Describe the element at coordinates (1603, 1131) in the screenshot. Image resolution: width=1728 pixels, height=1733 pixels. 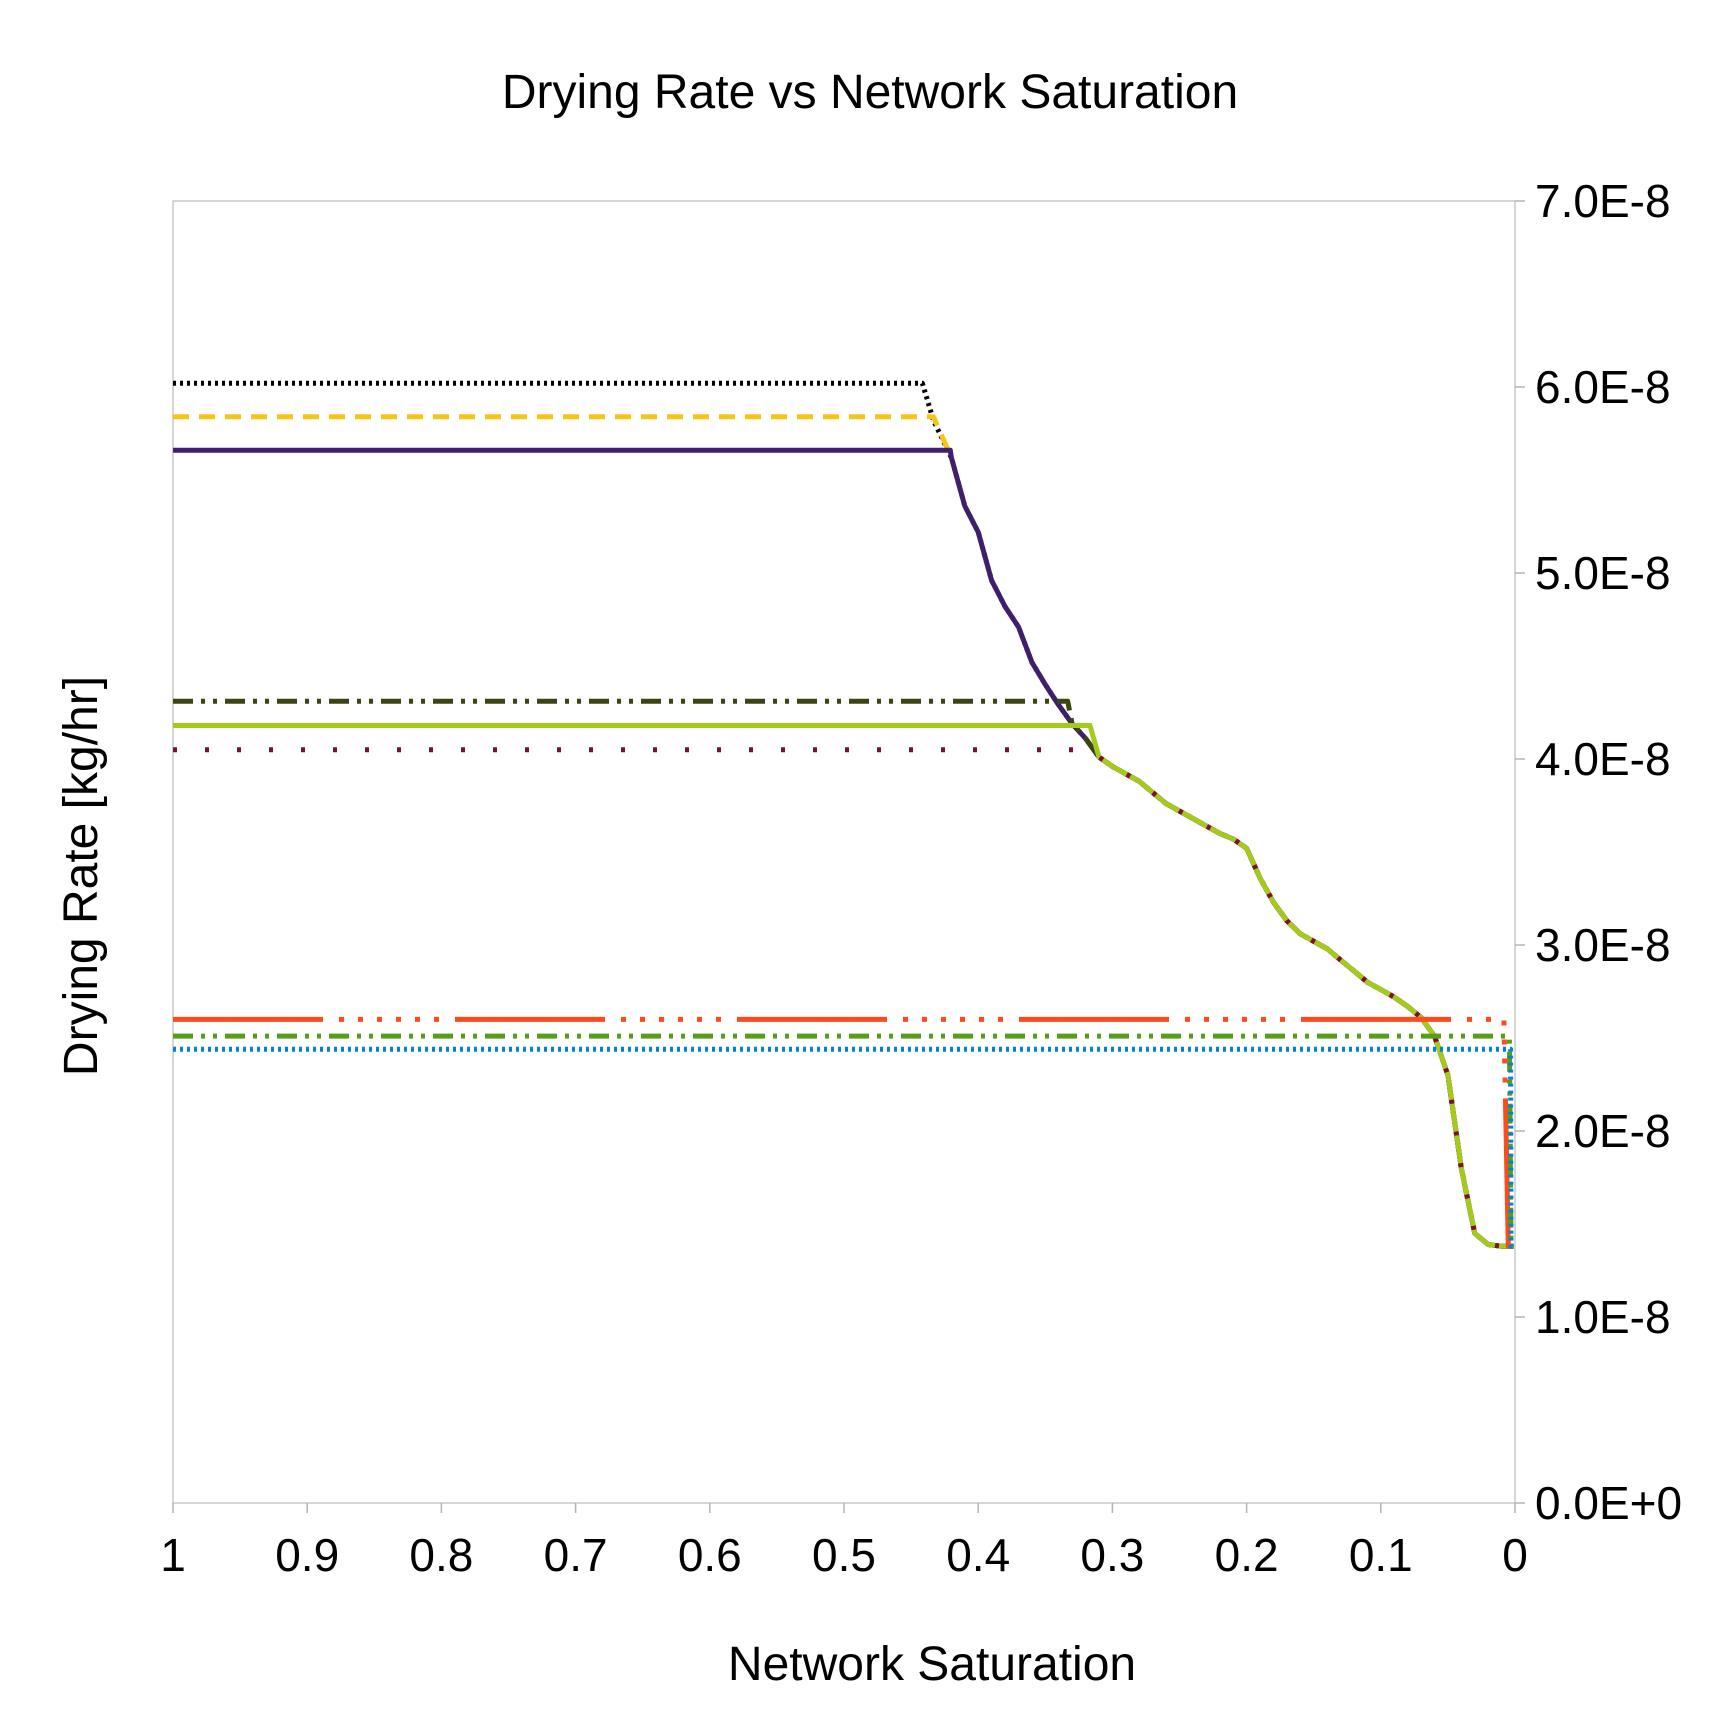
I see `y-tick-label: 2.0E-8` at that location.